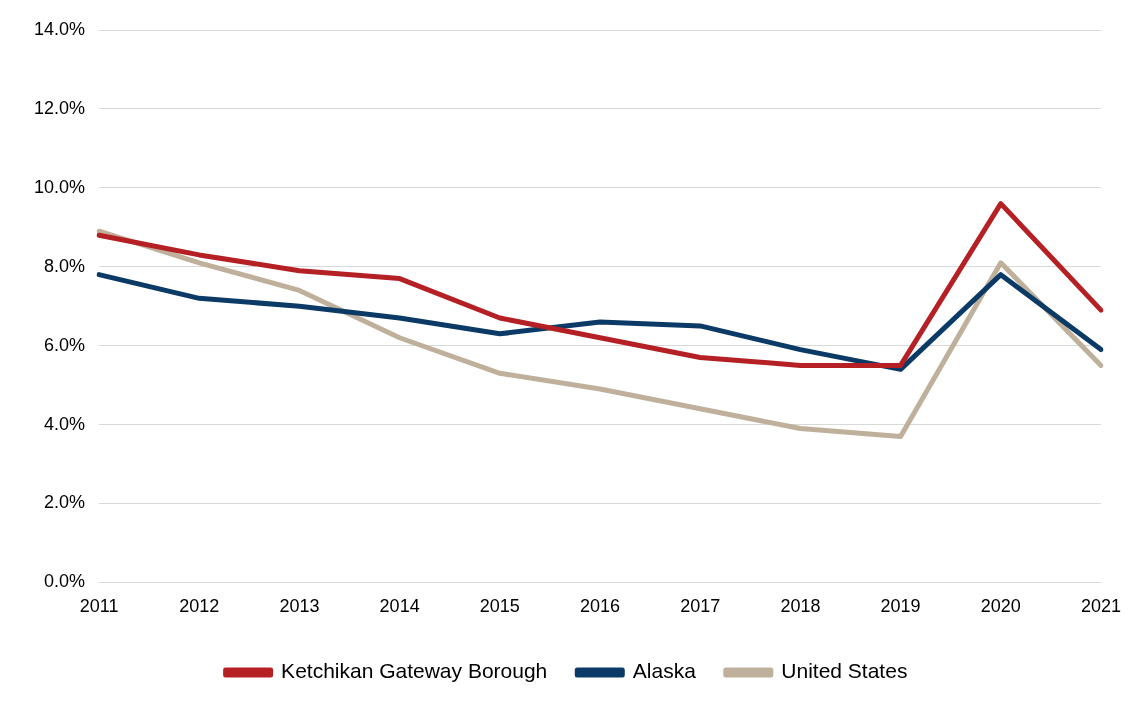 The image size is (1135, 703). What do you see at coordinates (59, 107) in the screenshot?
I see `y-tick-label: 12.0%` at bounding box center [59, 107].